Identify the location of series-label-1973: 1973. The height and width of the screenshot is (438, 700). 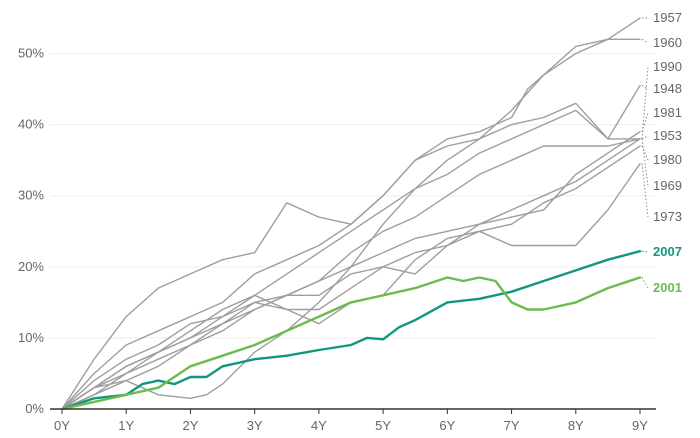
(667, 216).